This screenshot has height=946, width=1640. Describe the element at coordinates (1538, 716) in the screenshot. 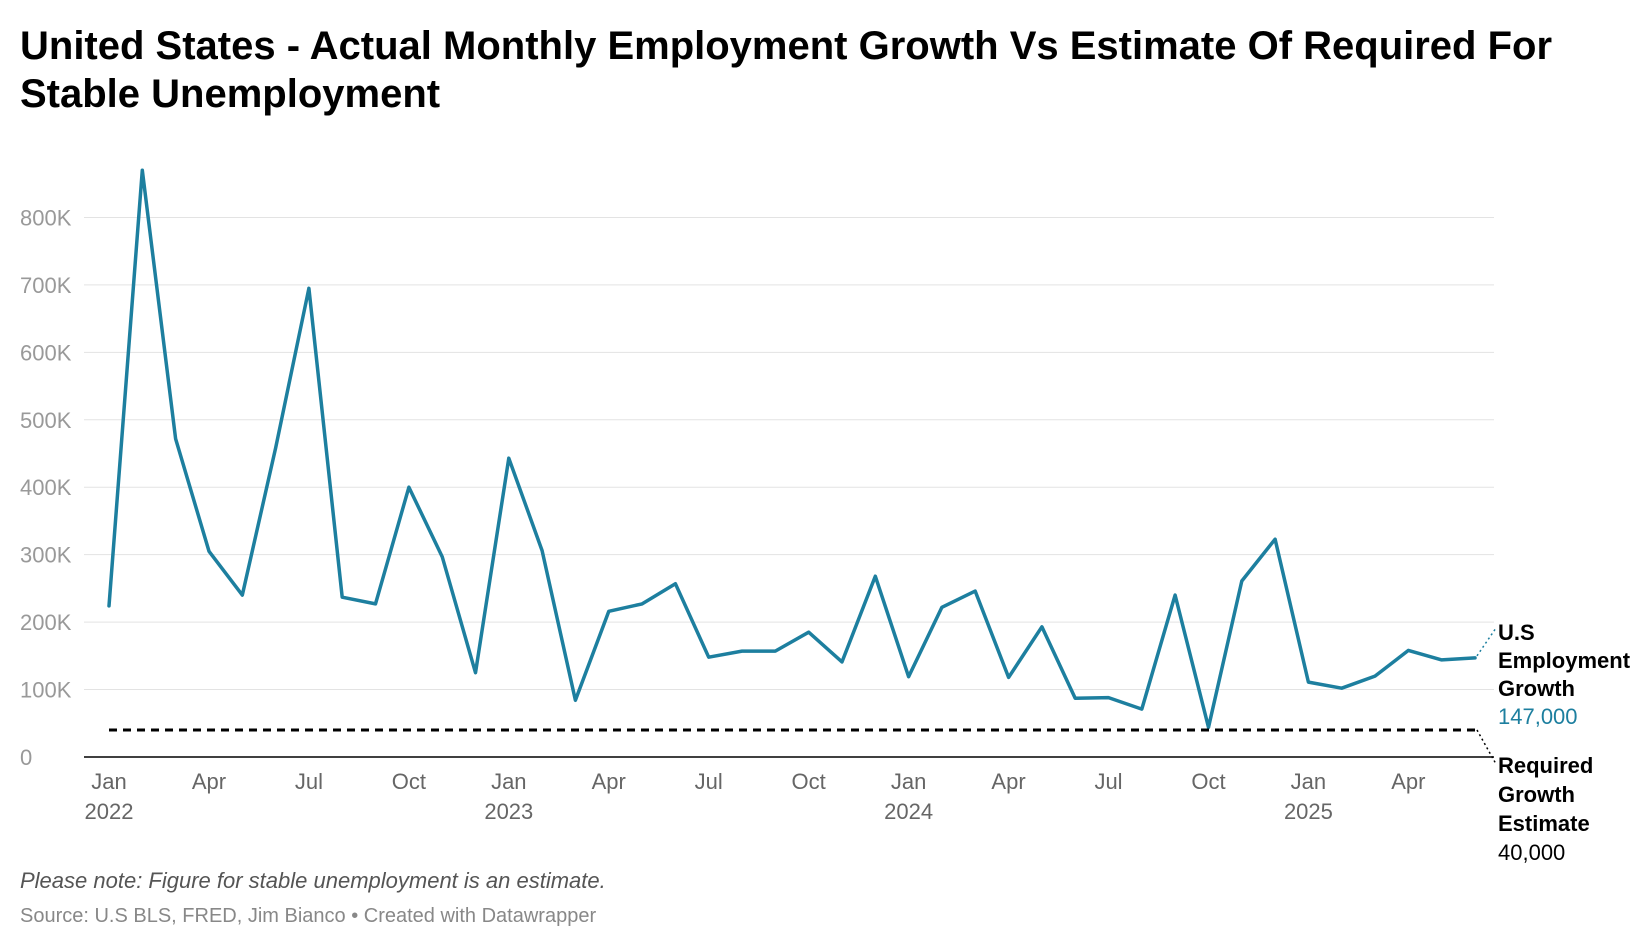

I see `employment-value-label: 147,000` at that location.